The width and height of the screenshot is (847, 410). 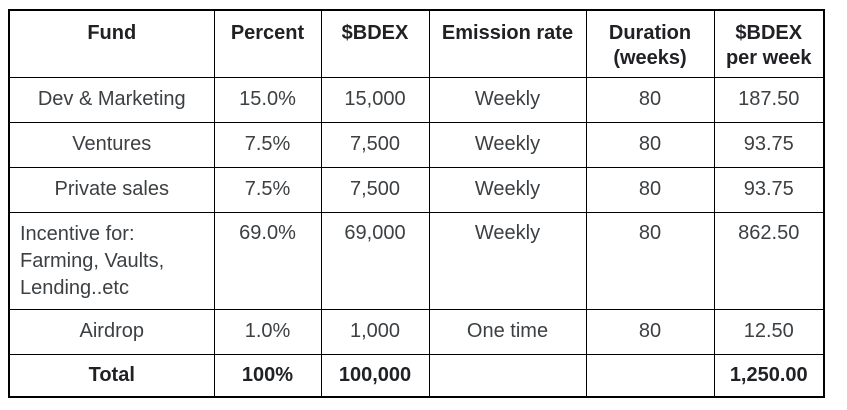 What do you see at coordinates (111, 375) in the screenshot?
I see `cell-fund: Total` at bounding box center [111, 375].